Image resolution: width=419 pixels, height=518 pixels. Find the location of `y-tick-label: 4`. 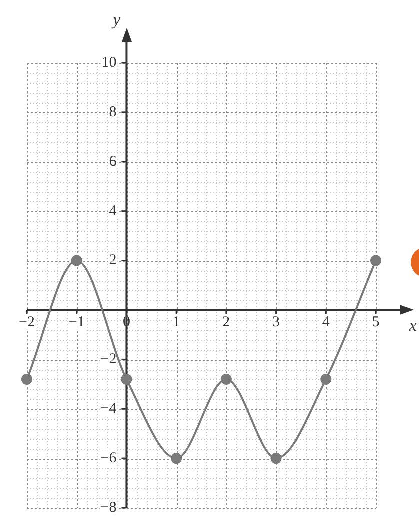

y-tick-label: 4 is located at coordinates (113, 211).